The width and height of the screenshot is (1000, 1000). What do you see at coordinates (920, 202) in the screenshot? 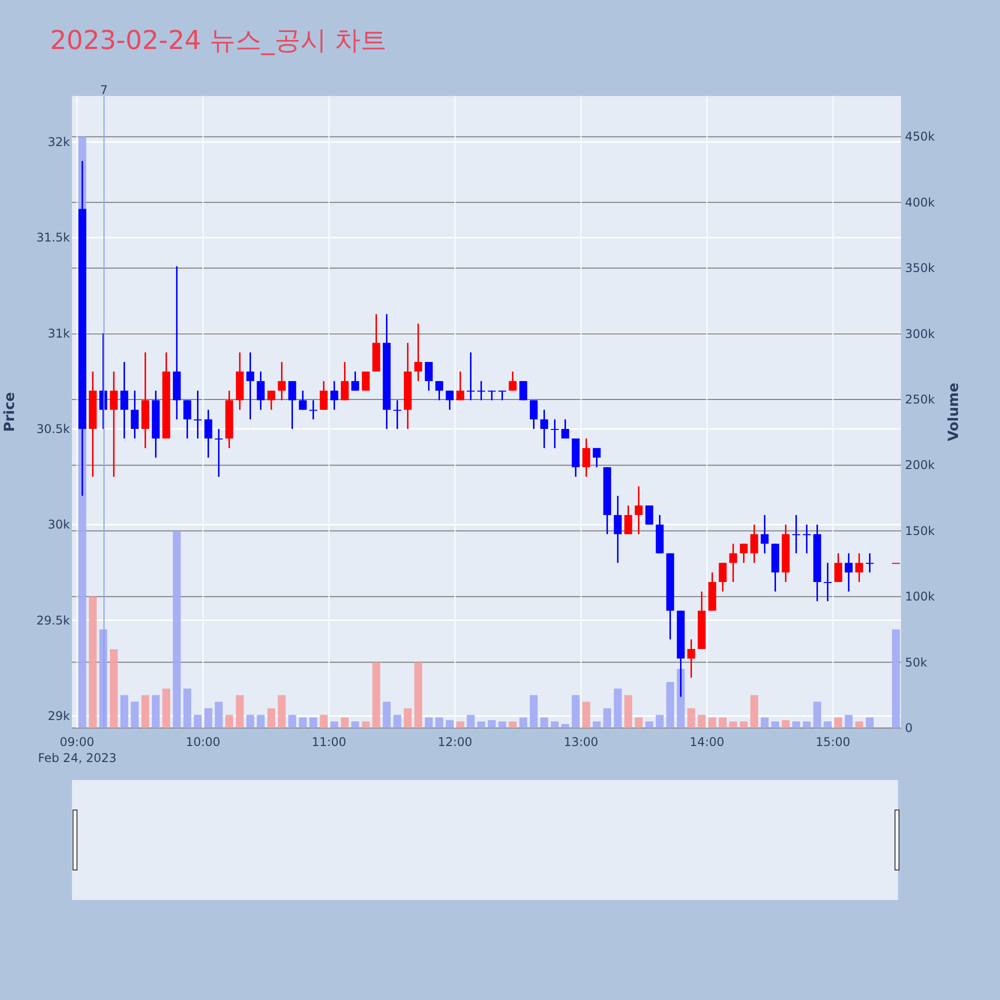
I see `y2-tick-label: 400k` at bounding box center [920, 202].